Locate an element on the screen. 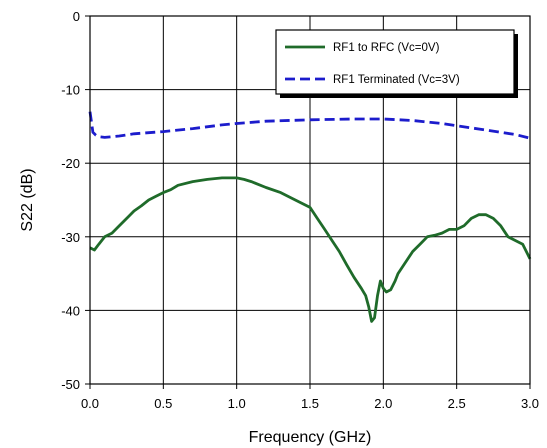 The image size is (547, 448). x-tick-label: 3.0 is located at coordinates (530, 403).